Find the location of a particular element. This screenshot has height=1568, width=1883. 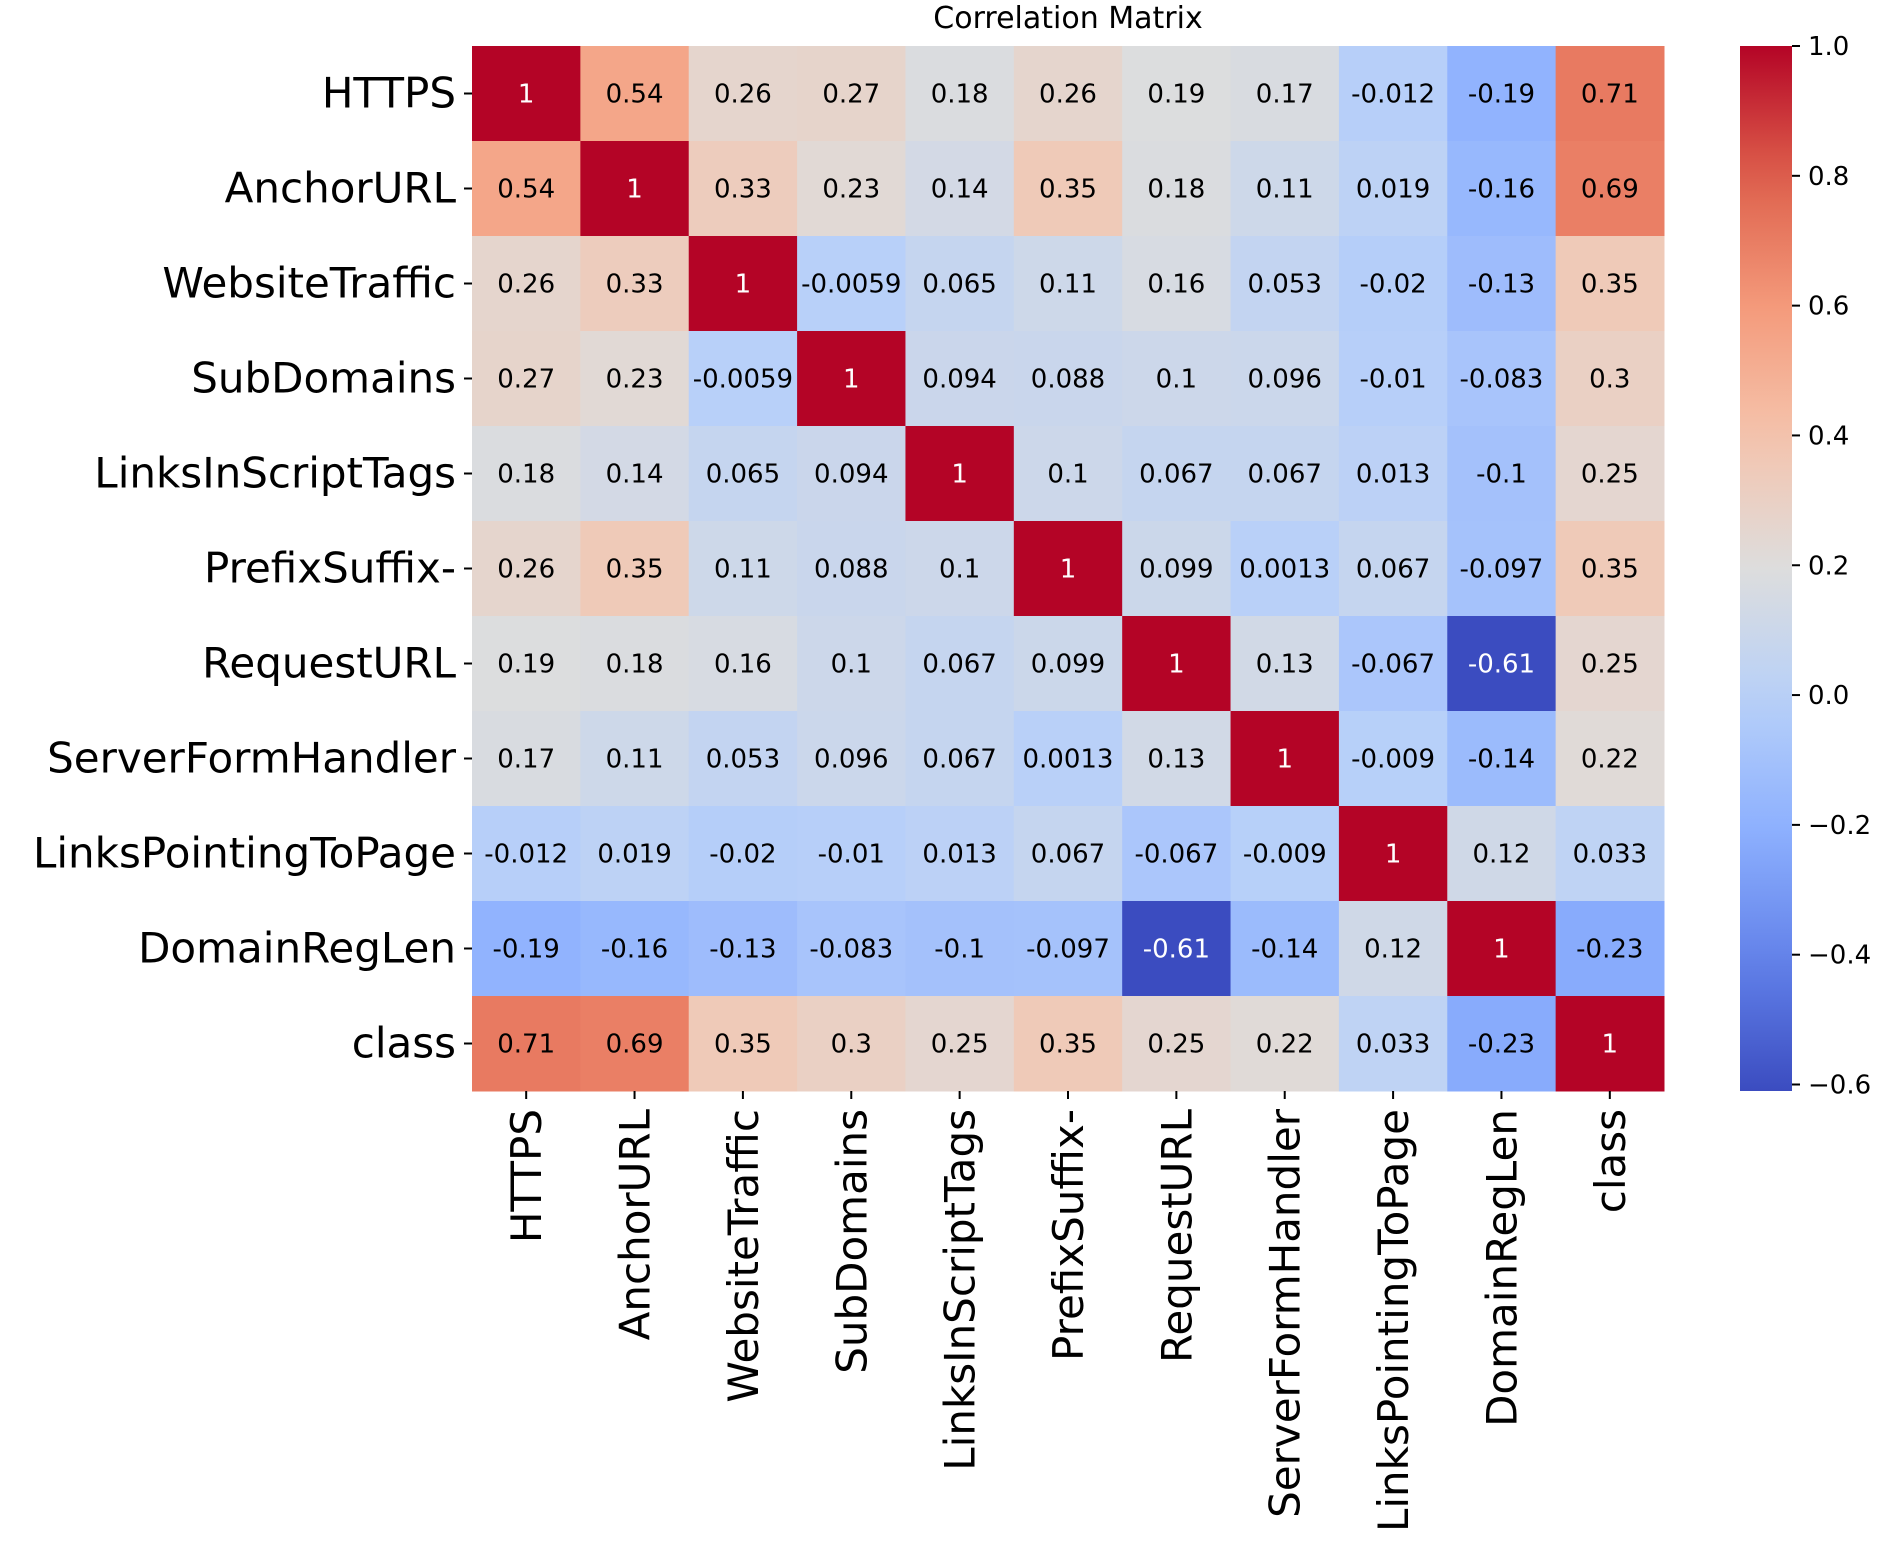

cell-annotation: -0.61 is located at coordinates (1501, 665).